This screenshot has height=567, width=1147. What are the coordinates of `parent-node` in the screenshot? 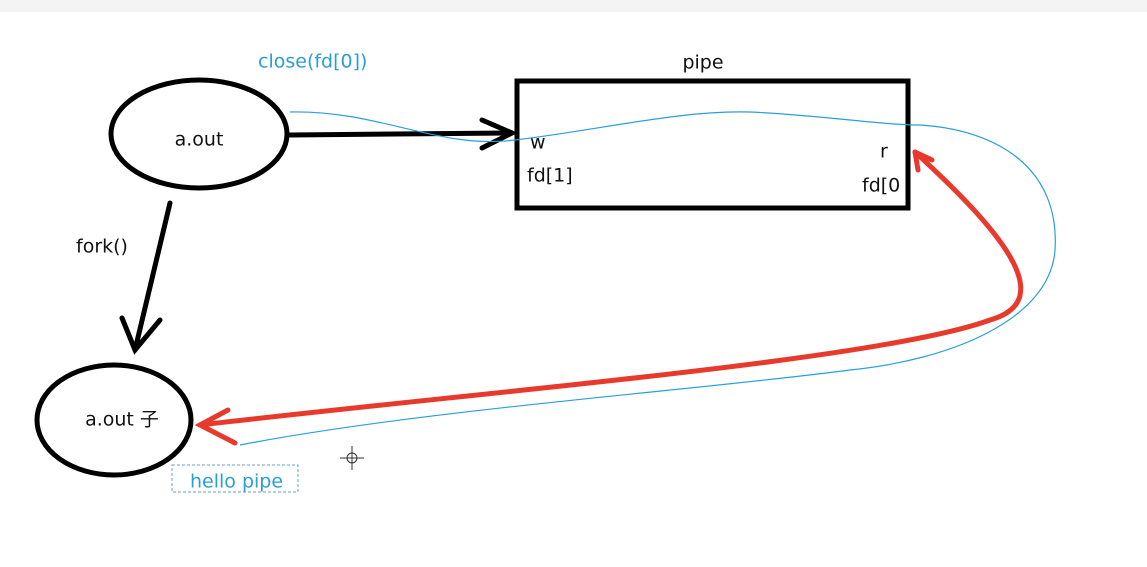 It's located at (199, 134).